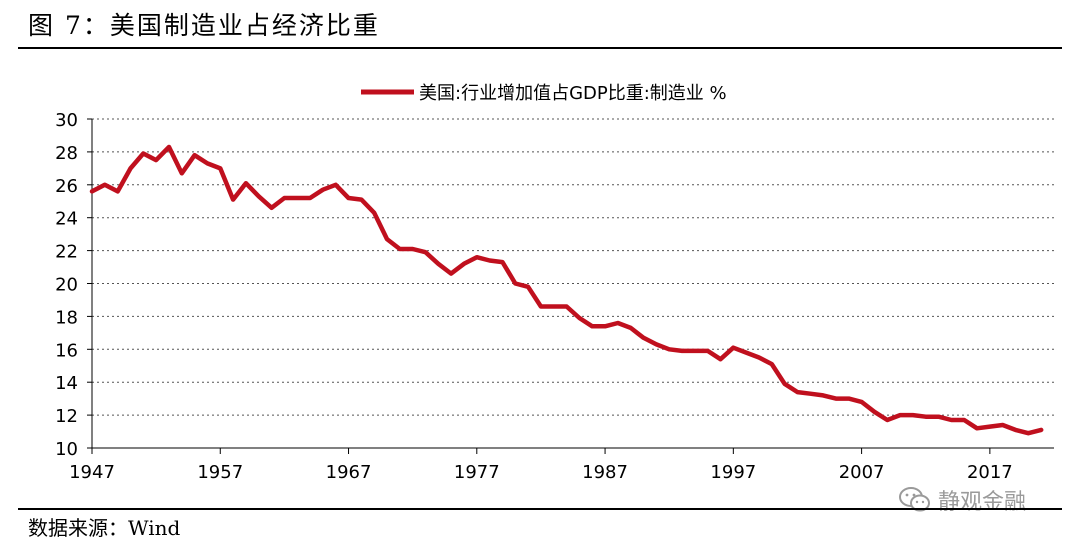 The height and width of the screenshot is (550, 1080). Describe the element at coordinates (605, 472) in the screenshot. I see `x-tick-label: 1987` at that location.